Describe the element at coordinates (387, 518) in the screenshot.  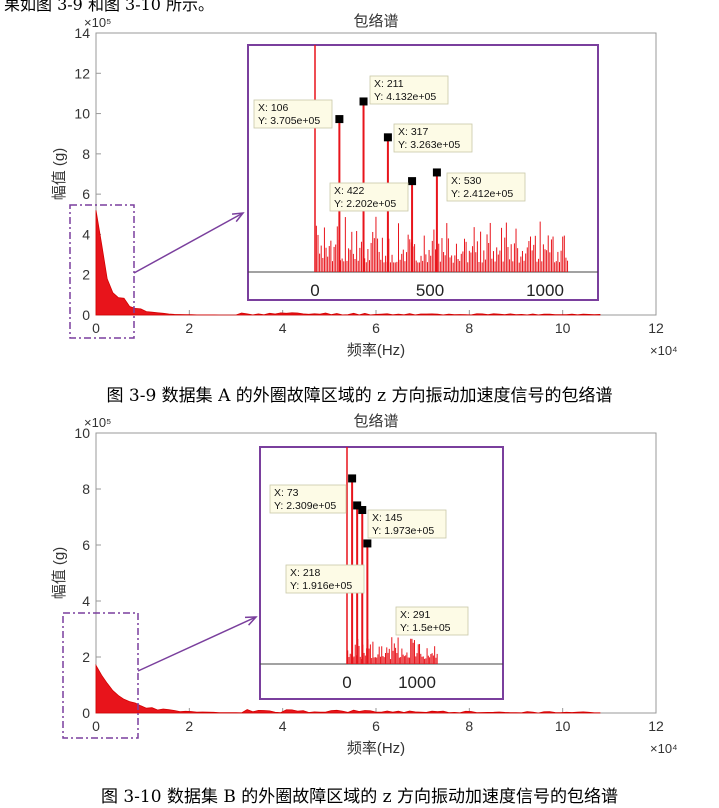
I see `datatip-x-label: X: 145` at that location.